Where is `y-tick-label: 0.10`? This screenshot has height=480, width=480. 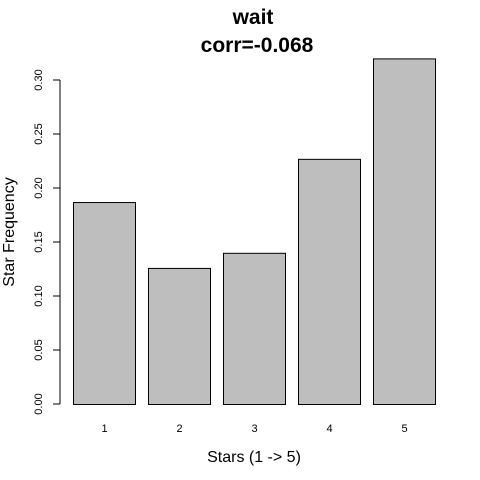
y-tick-label: 0.10 is located at coordinates (39, 295).